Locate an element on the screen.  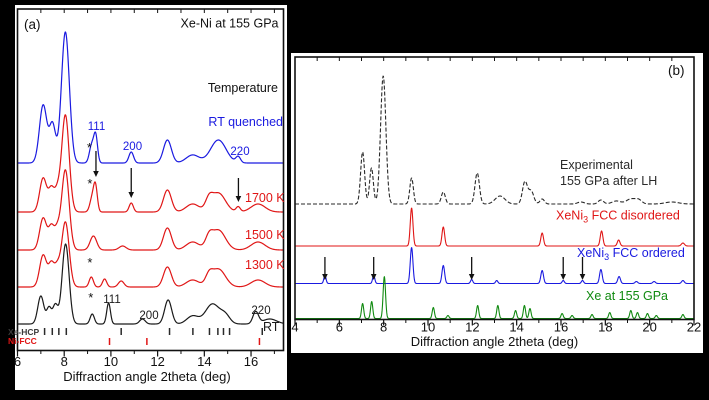
curve-label-1700k: 1700 K is located at coordinates (265, 198).